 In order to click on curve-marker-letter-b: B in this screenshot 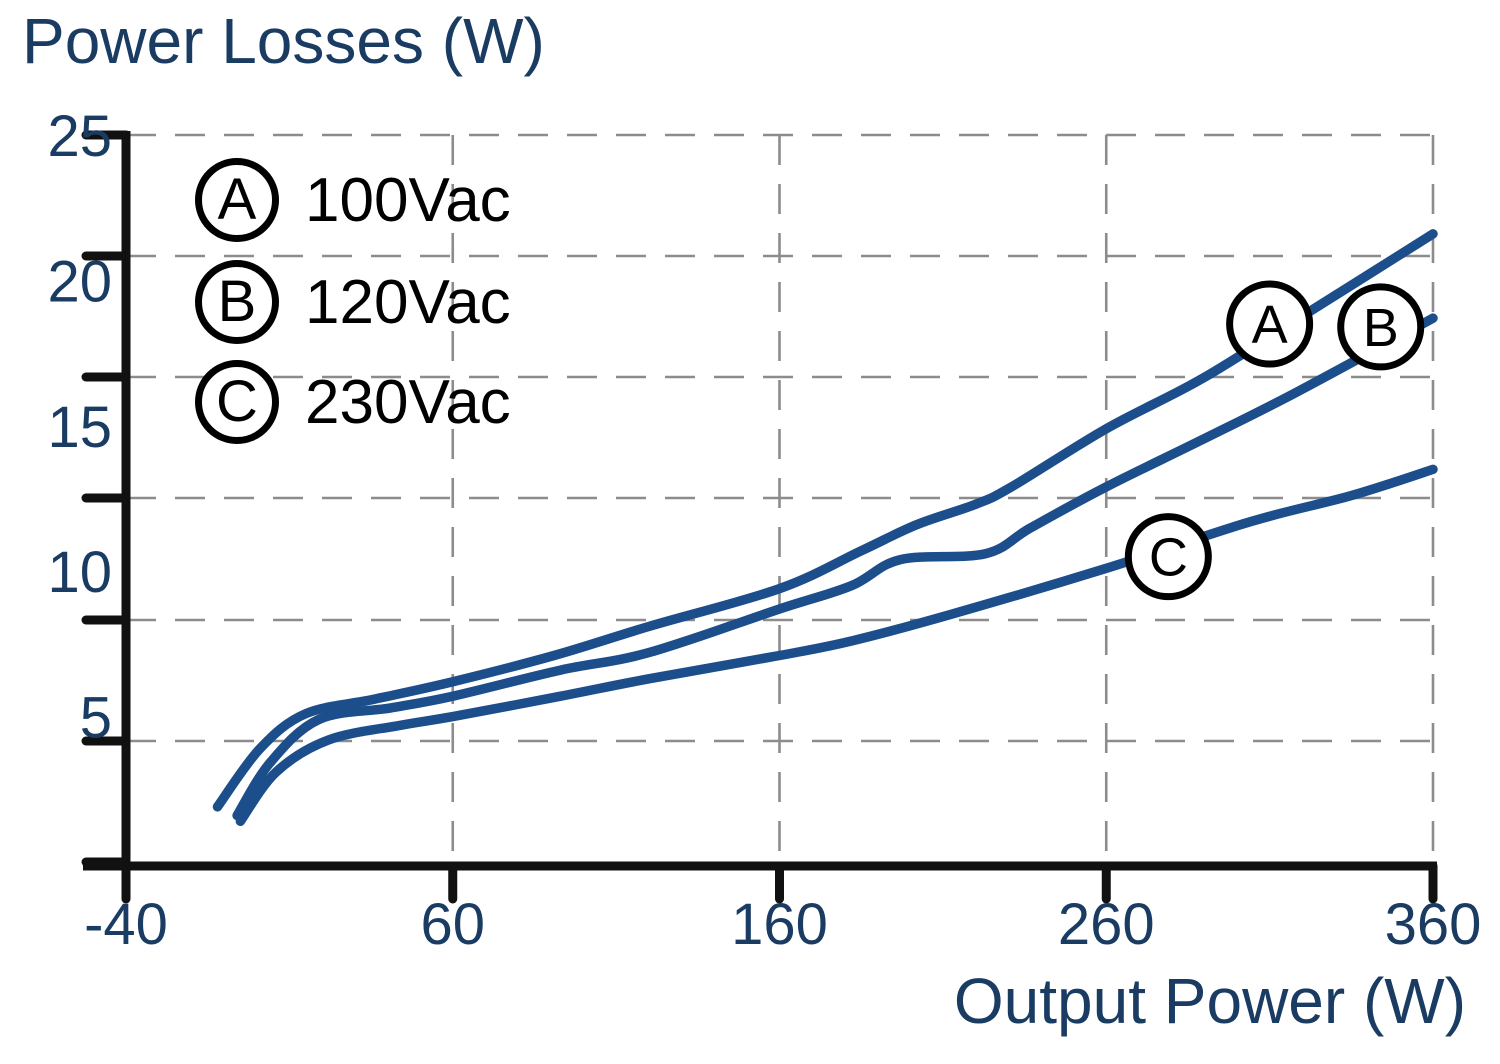, I will do `click(1381, 328)`.